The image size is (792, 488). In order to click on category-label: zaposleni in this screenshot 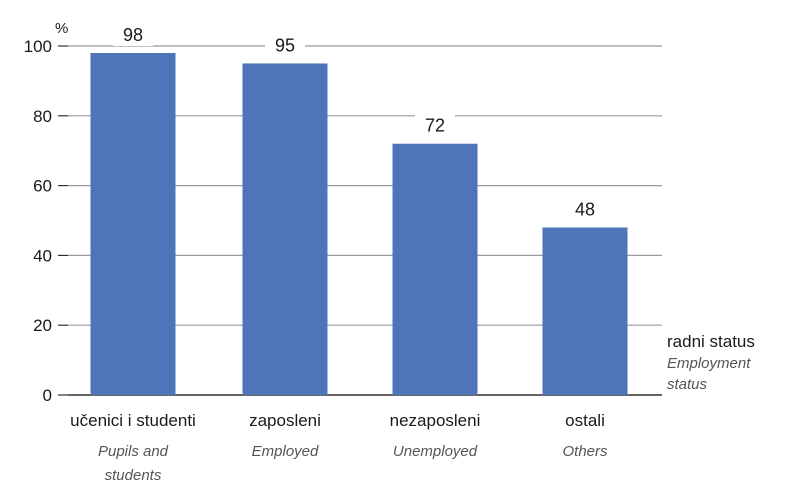, I will do `click(285, 420)`.